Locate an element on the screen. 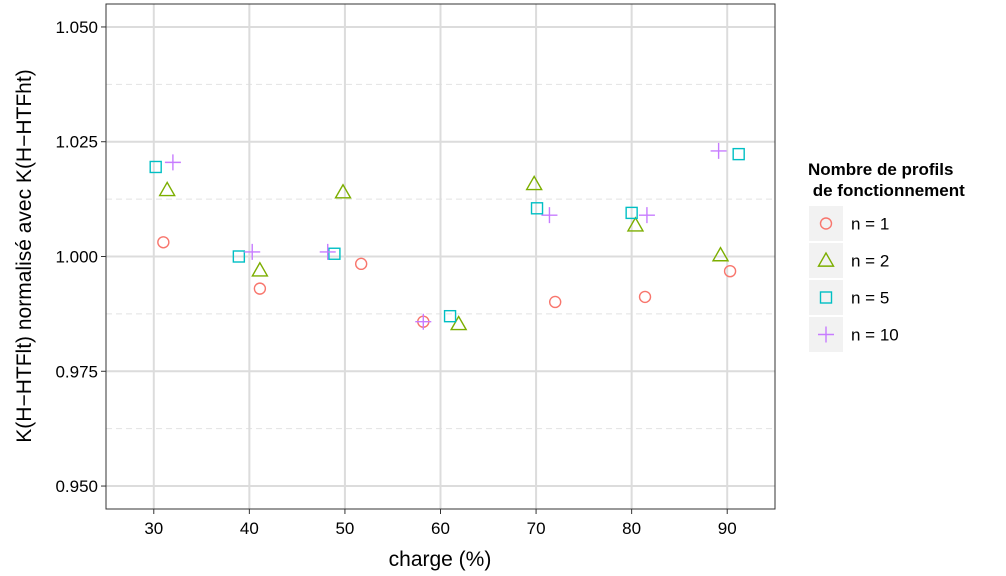 The width and height of the screenshot is (1006, 576). legend-label: n = 1 is located at coordinates (870, 224).